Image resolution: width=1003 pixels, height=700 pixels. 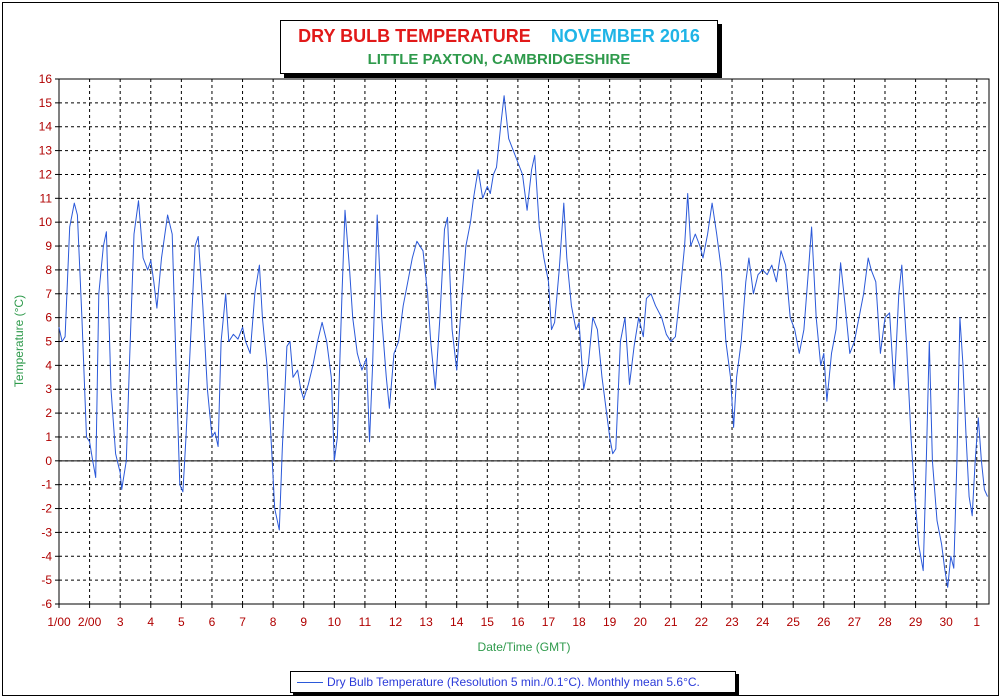 What do you see at coordinates (48, 413) in the screenshot?
I see `y-tick-label: 2` at bounding box center [48, 413].